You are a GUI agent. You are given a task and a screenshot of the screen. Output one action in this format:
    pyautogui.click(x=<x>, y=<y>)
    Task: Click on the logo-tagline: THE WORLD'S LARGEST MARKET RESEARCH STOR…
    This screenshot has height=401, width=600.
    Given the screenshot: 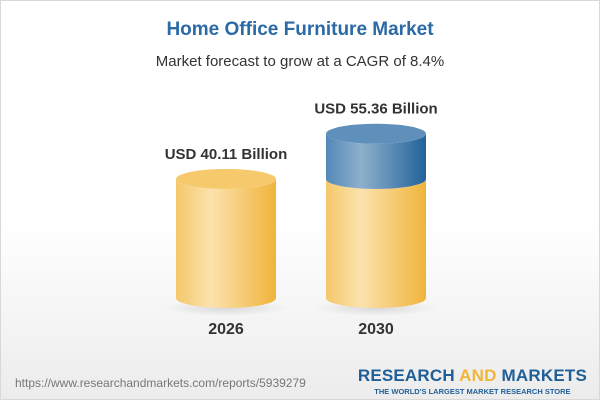 What is the action you would take?
    pyautogui.click(x=472, y=391)
    